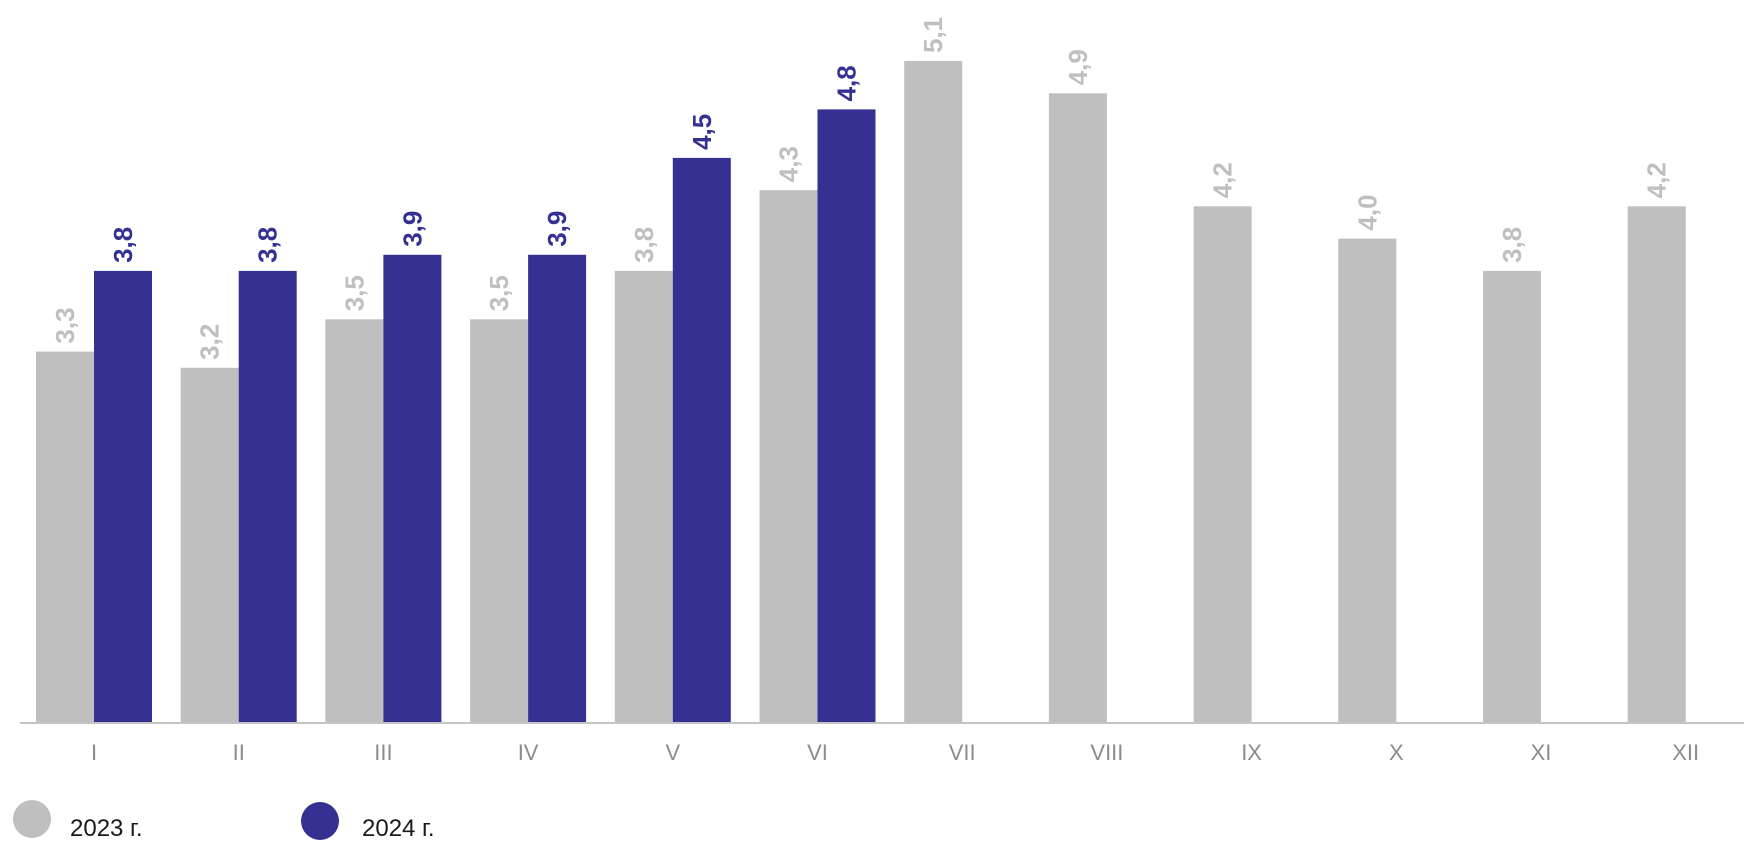  I want to click on data-label-2024-I: 3,8, so click(123, 245).